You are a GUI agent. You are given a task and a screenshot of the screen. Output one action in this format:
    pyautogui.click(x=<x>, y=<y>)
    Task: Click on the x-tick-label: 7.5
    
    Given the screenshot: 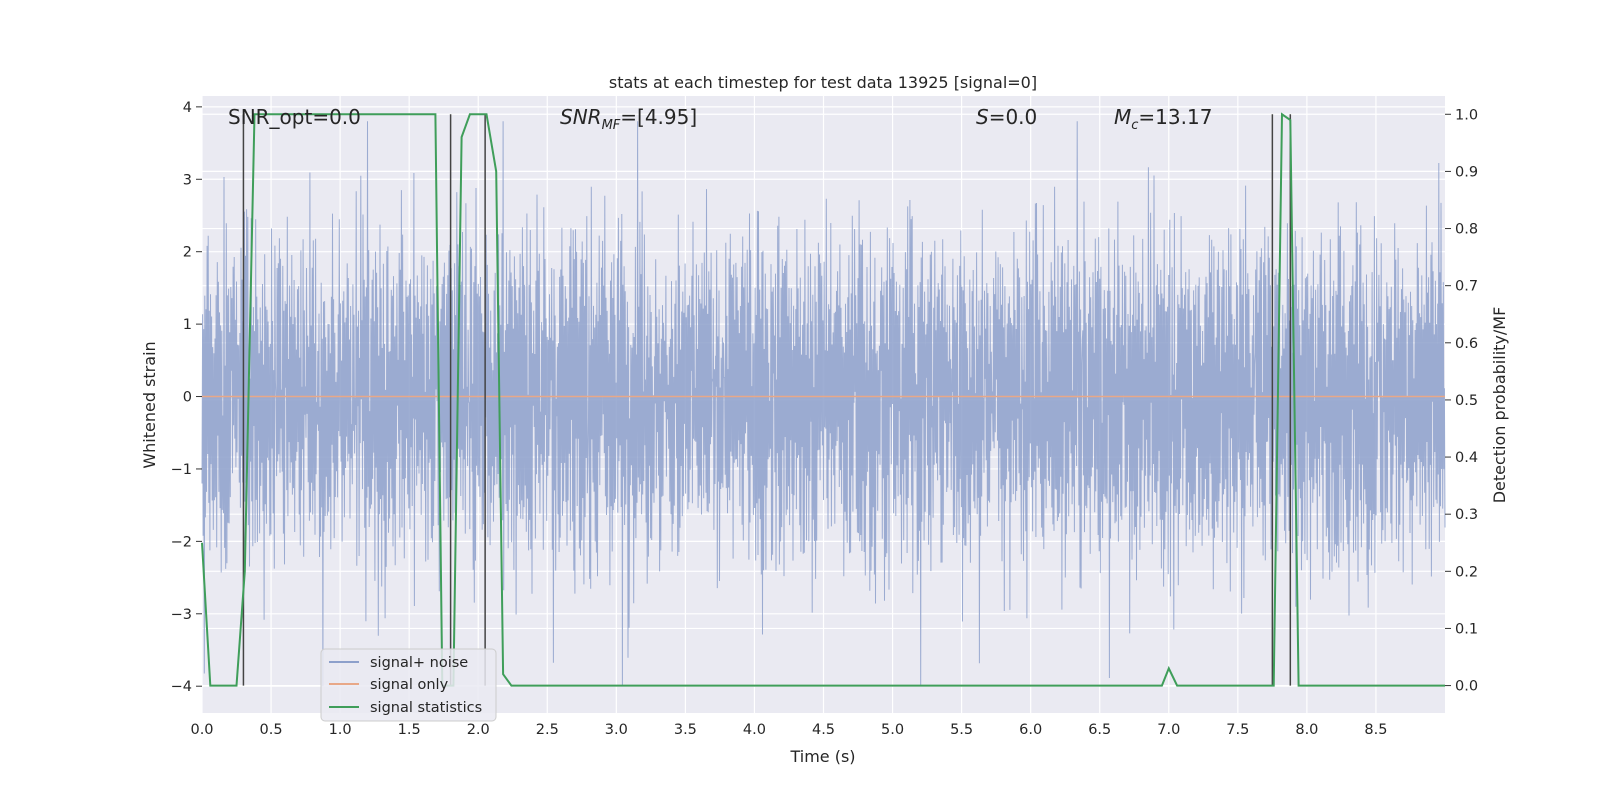 What is the action you would take?
    pyautogui.click(x=1237, y=730)
    